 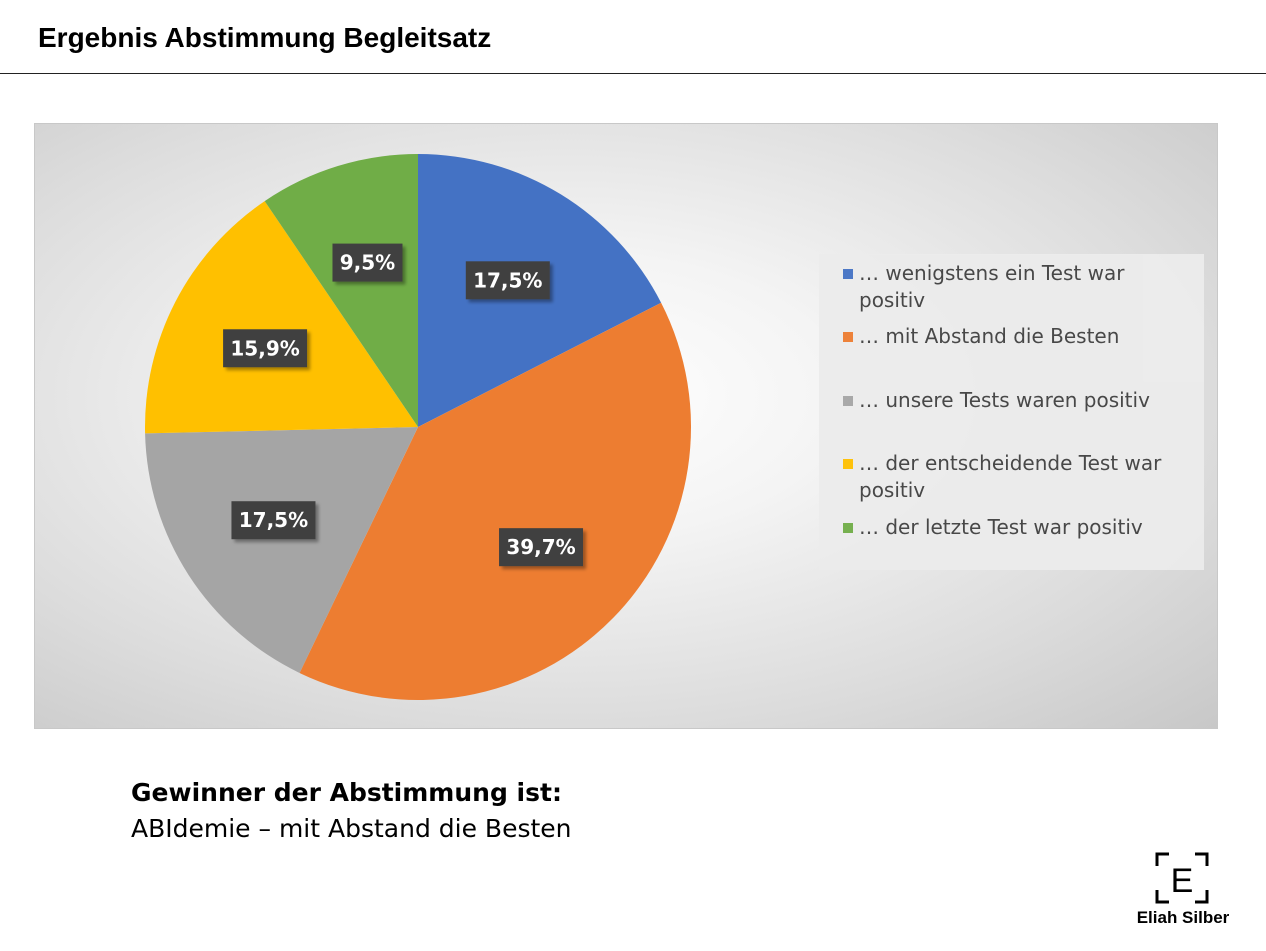 I want to click on data-label-text: 15,9%, so click(x=264, y=348).